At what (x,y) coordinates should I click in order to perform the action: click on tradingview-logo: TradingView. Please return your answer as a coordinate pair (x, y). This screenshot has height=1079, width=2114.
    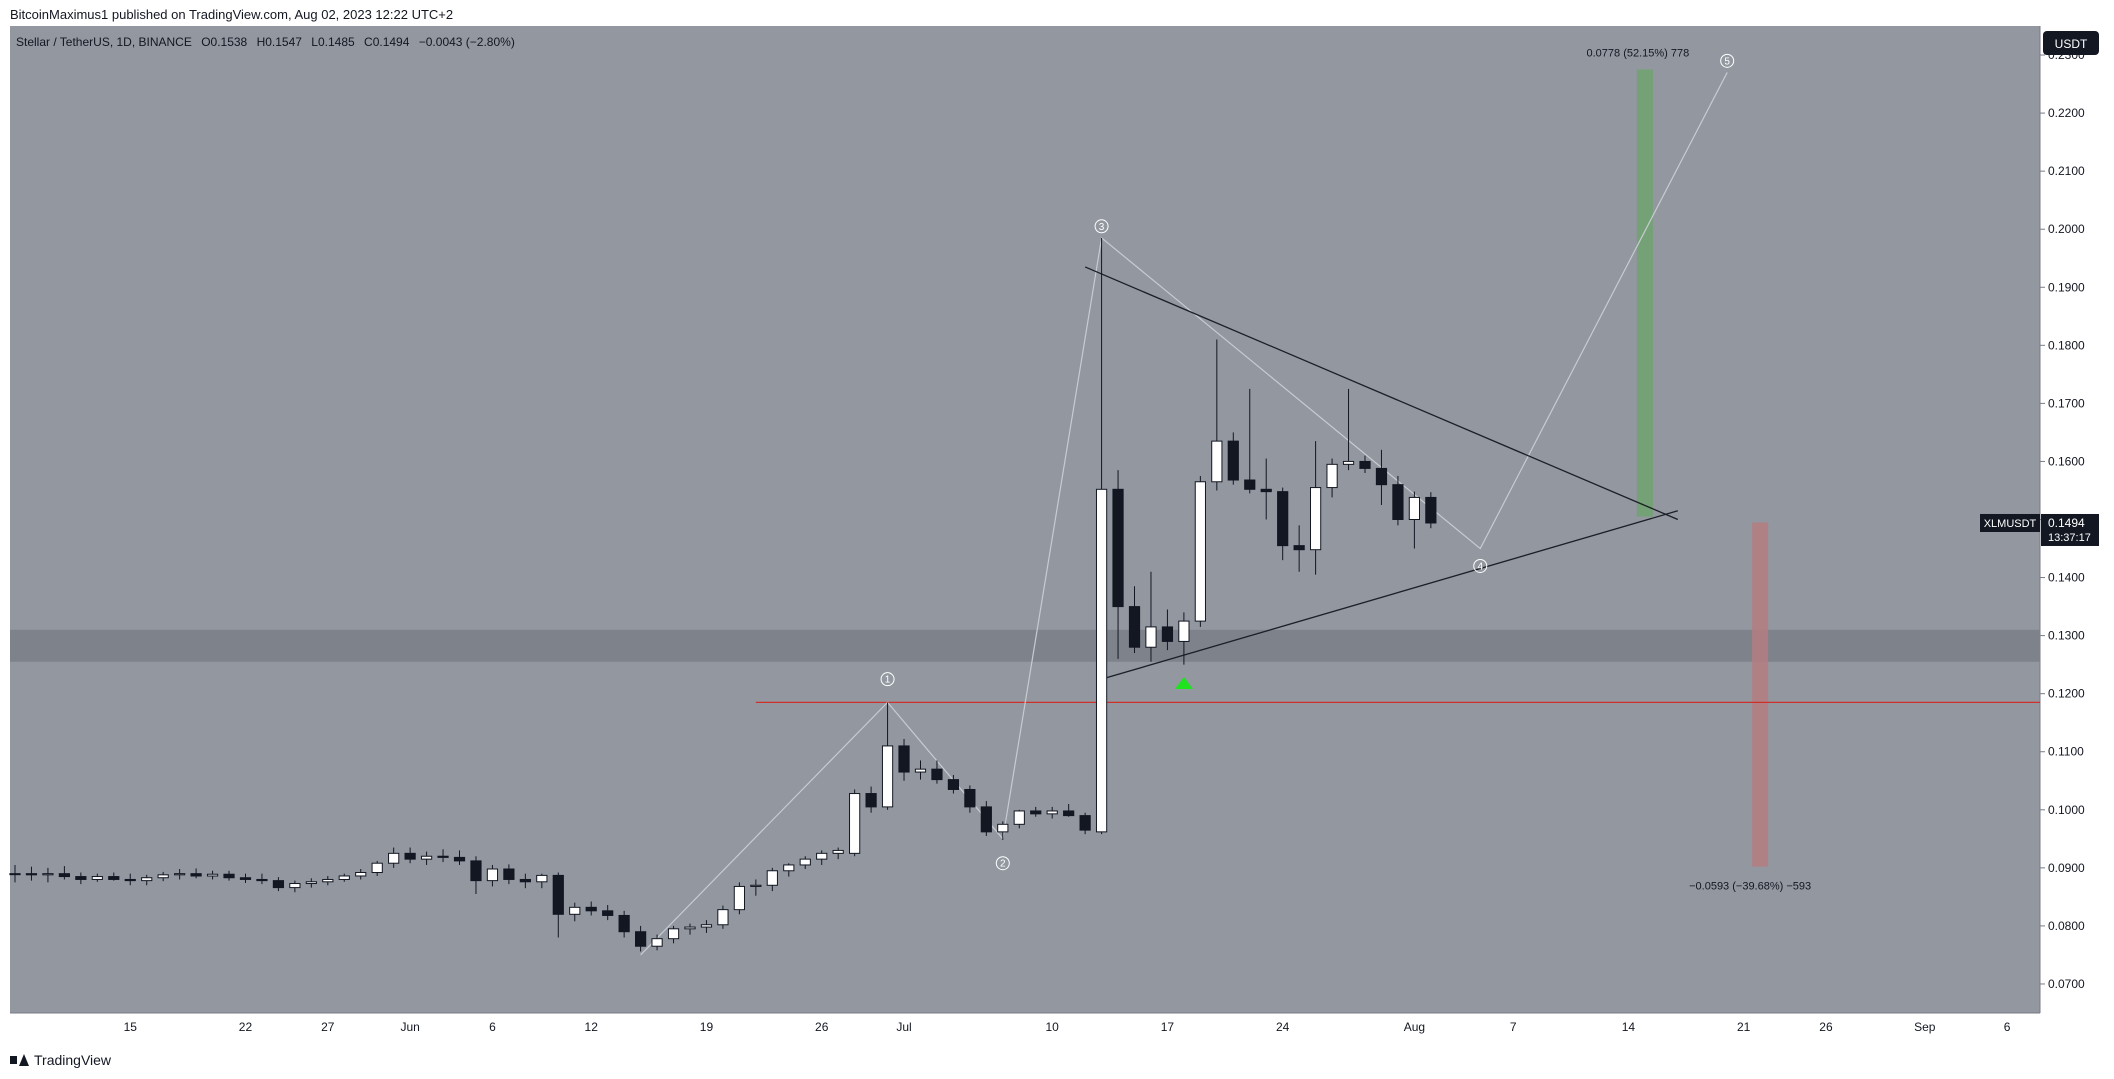
    Looking at the image, I should click on (60, 1060).